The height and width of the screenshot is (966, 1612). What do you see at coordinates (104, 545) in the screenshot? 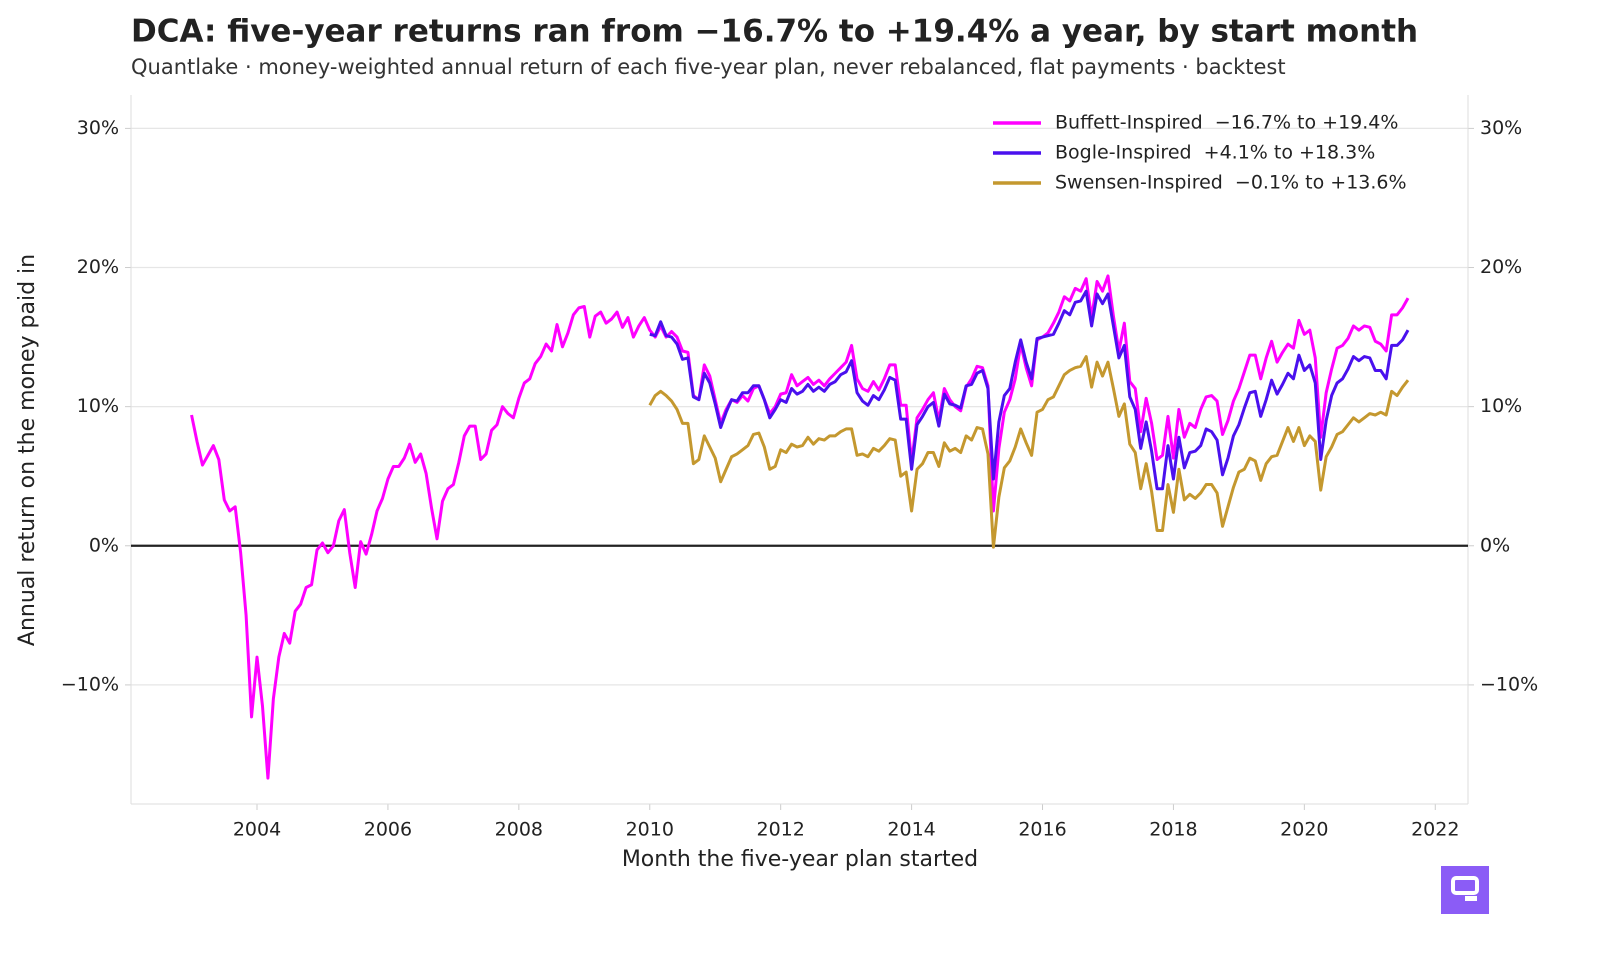
I see `y-tick-label: 0%` at bounding box center [104, 545].